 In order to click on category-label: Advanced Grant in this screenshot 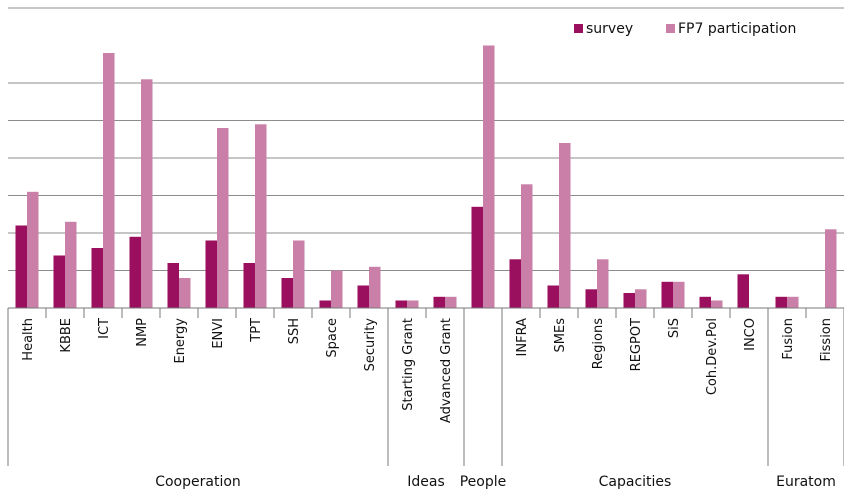, I will do `click(446, 370)`.